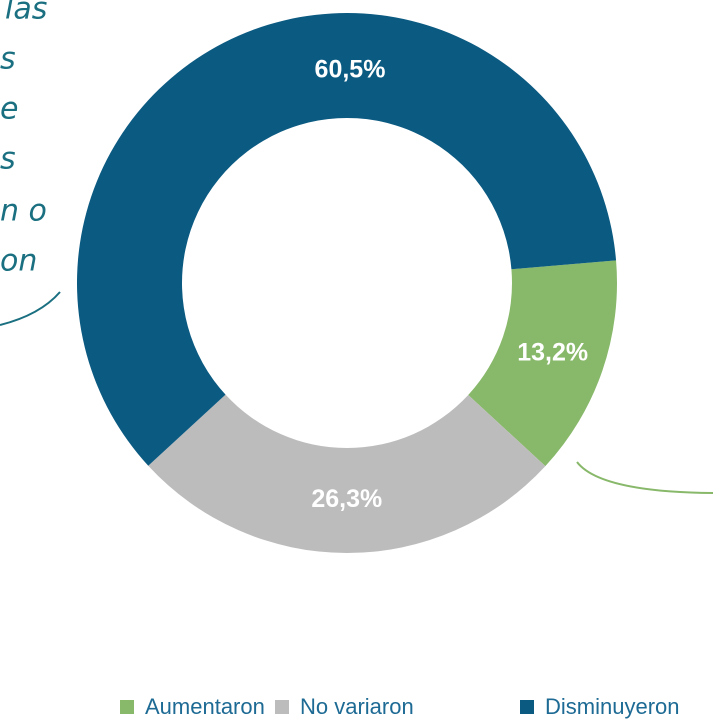  What do you see at coordinates (23, 139) in the screenshot?
I see `annotations: las ses n o on` at bounding box center [23, 139].